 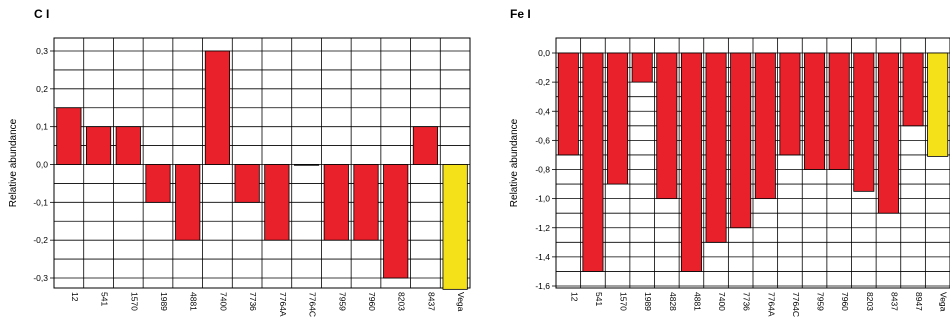 What do you see at coordinates (938, 104) in the screenshot?
I see `fe-i-bar-Vega` at bounding box center [938, 104].